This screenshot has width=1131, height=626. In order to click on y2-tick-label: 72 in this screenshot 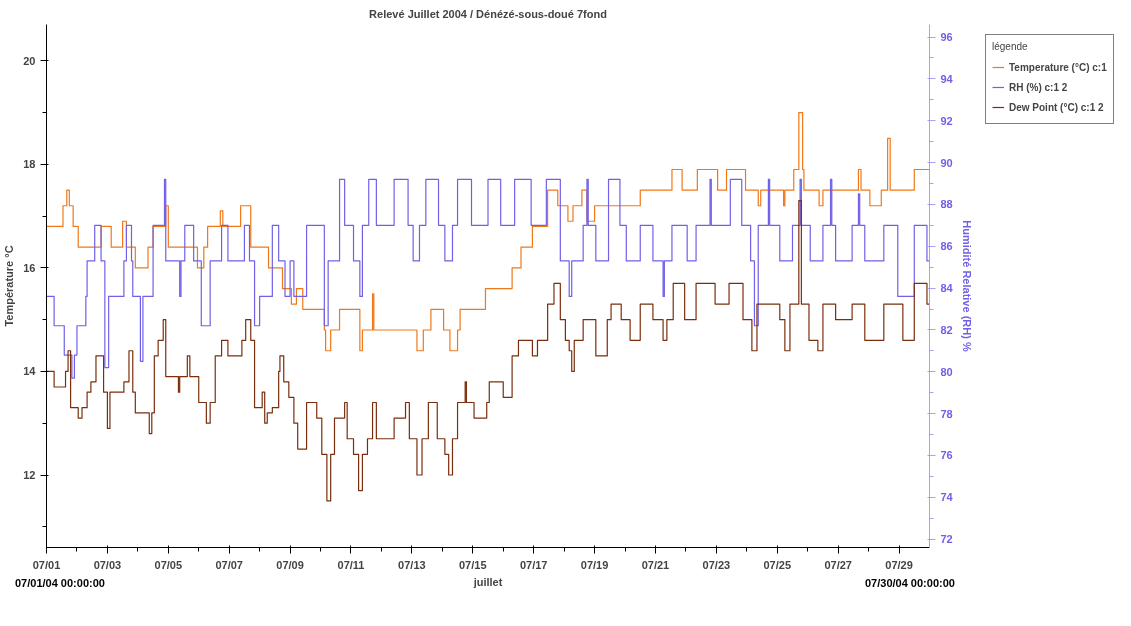, I will do `click(946, 539)`.